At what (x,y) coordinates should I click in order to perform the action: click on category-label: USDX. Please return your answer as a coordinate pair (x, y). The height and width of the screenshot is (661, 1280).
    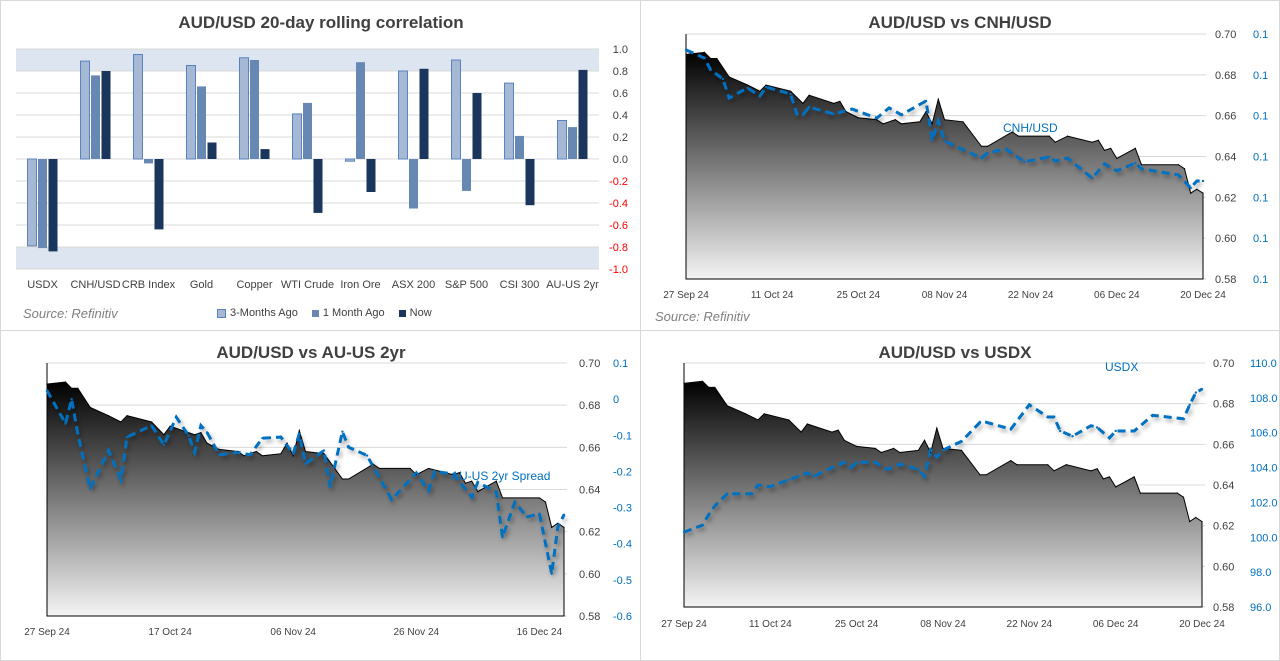
    Looking at the image, I should click on (42, 285).